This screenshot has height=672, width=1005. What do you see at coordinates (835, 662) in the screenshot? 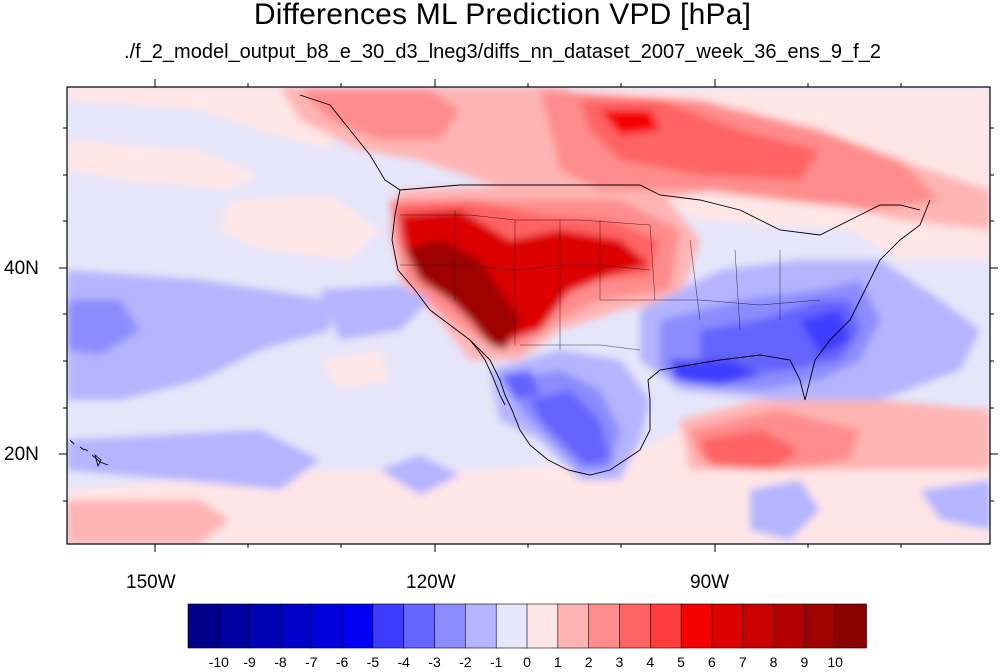
I see `colorbar-label: 10` at bounding box center [835, 662].